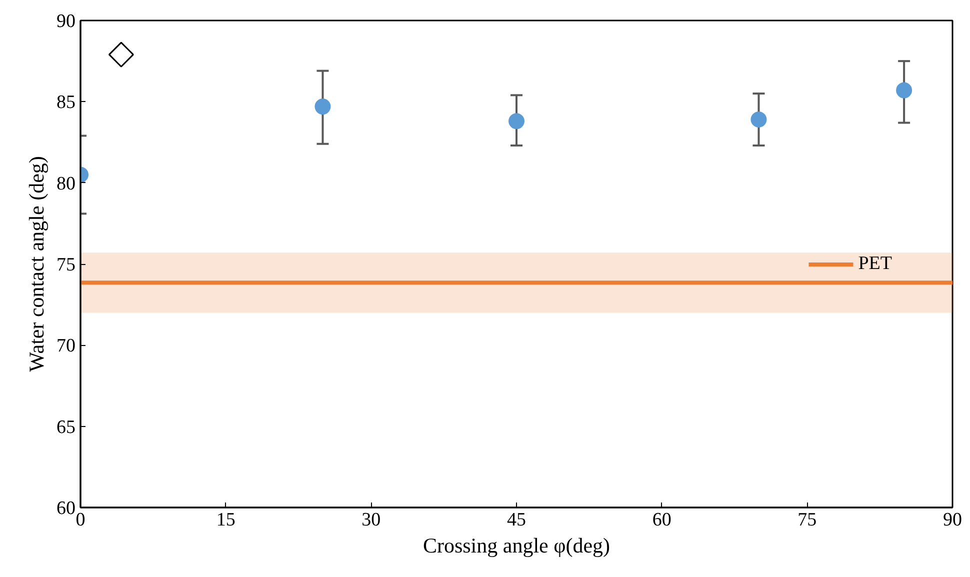 This screenshot has height=577, width=970. What do you see at coordinates (662, 520) in the screenshot?
I see `x-tick-label: 60` at bounding box center [662, 520].